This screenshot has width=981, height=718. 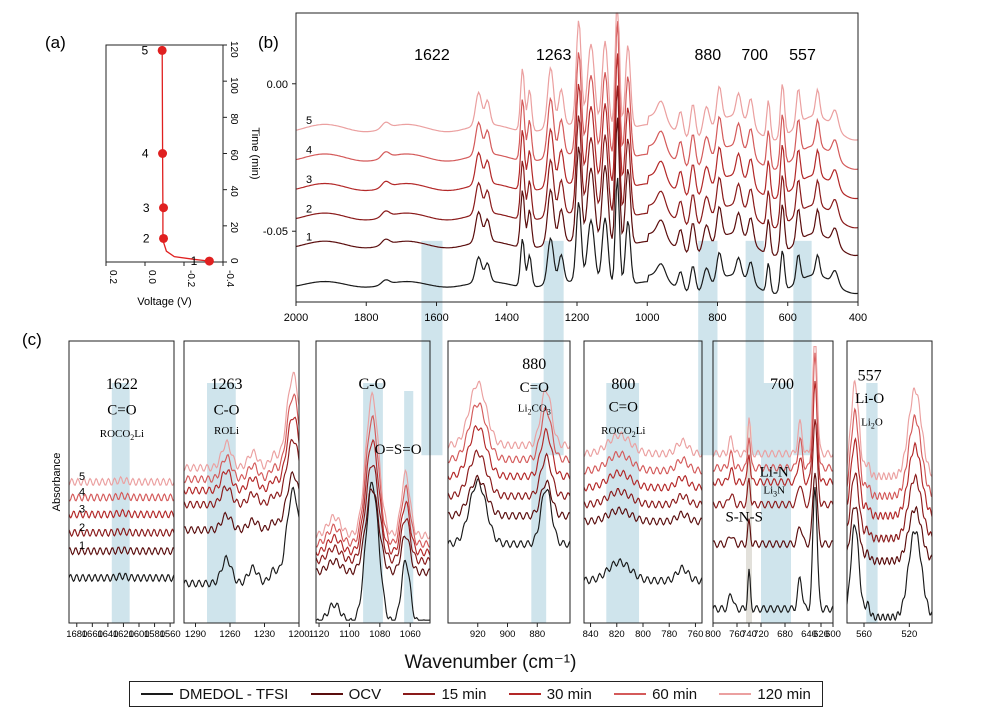 I want to click on x-tick-label: 400, so click(x=858, y=318).